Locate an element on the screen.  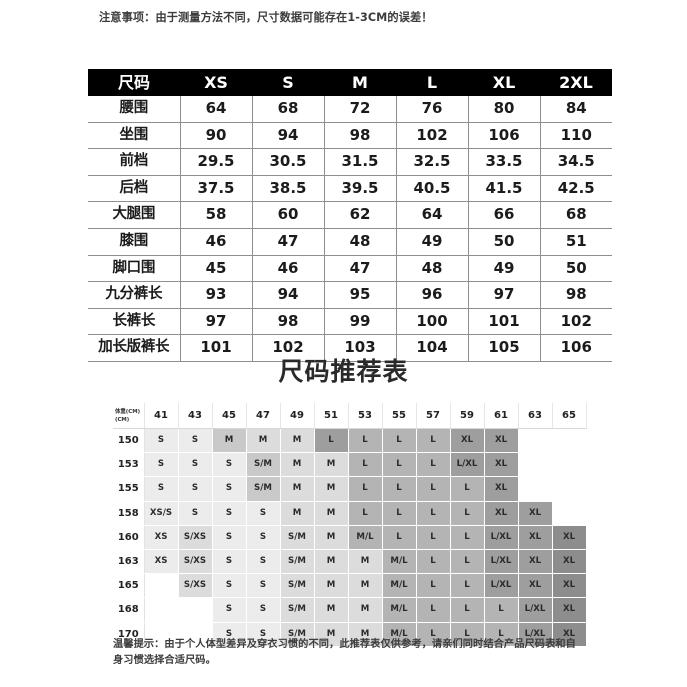
size-table-cell: 68 is located at coordinates (287, 109).